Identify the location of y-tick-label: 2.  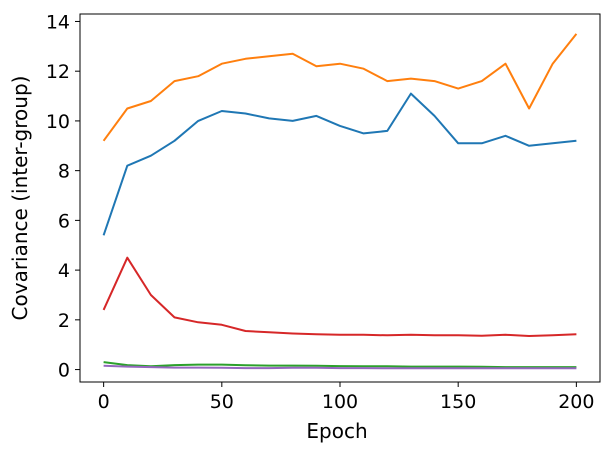
(64, 321).